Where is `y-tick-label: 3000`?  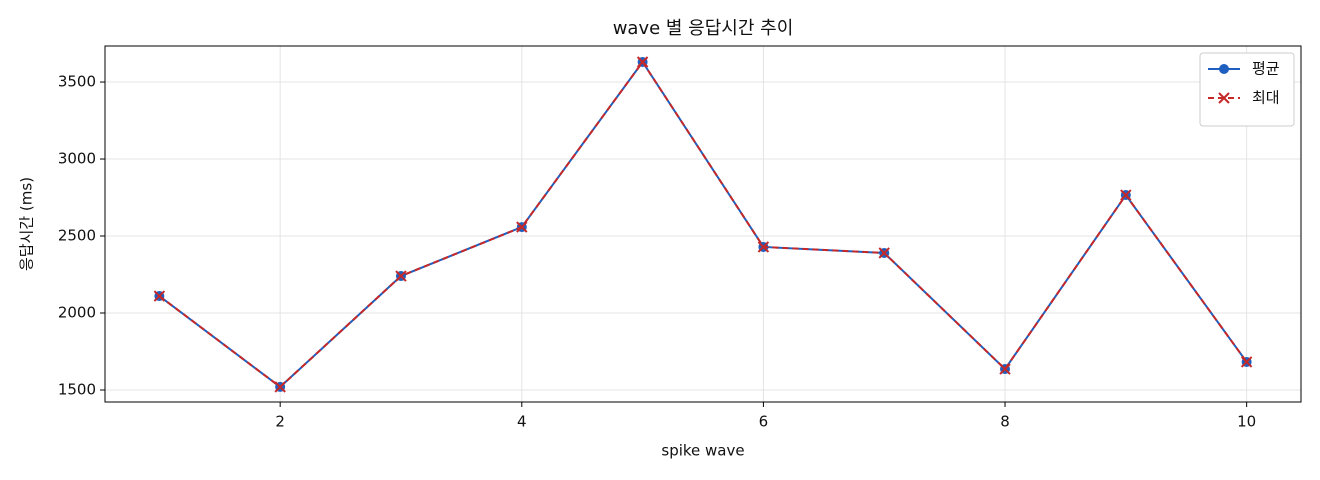
y-tick-label: 3000 is located at coordinates (77, 159).